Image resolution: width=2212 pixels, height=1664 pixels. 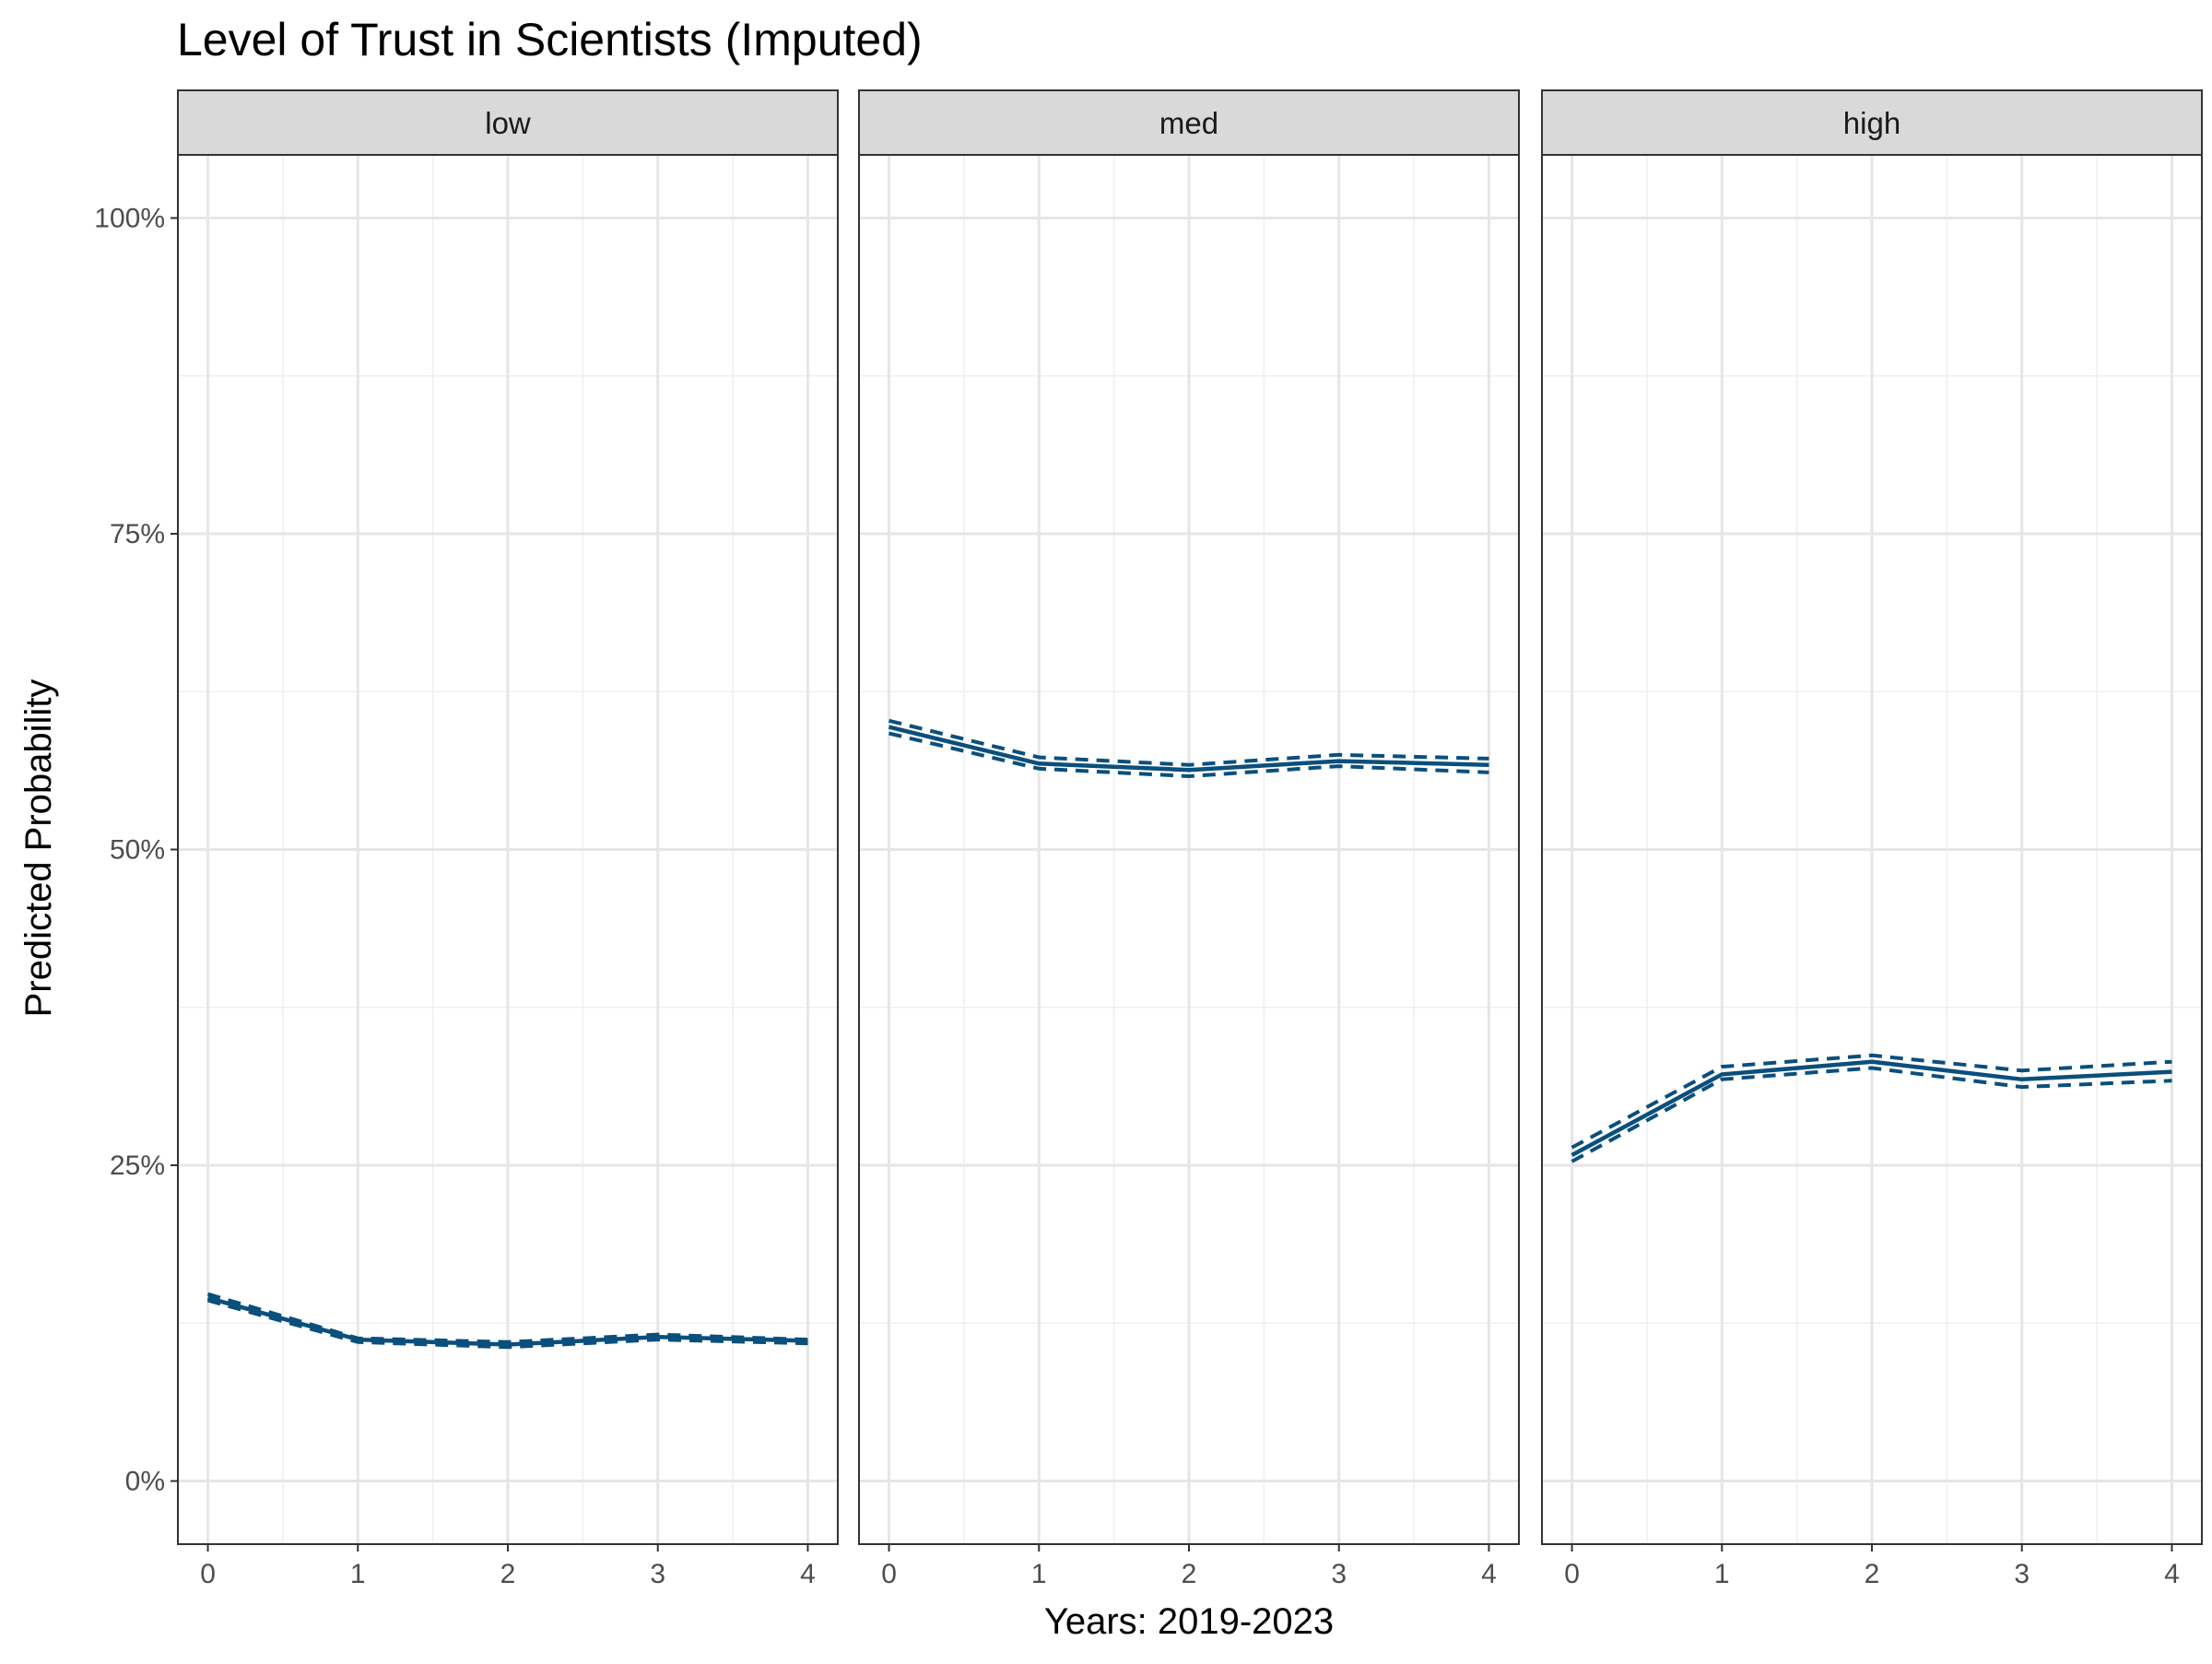 What do you see at coordinates (38, 848) in the screenshot?
I see `y-axis-title: Predicted Probability` at bounding box center [38, 848].